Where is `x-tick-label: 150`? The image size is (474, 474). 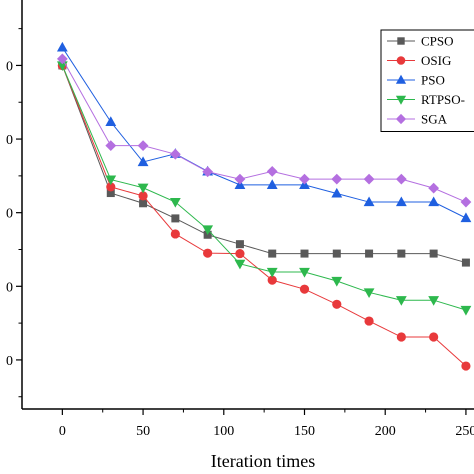 x-tick-label: 150 is located at coordinates (304, 431).